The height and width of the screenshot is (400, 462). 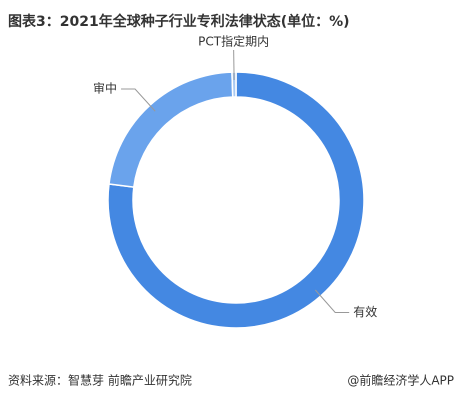 I want to click on slice-label: 审中, so click(x=105, y=88).